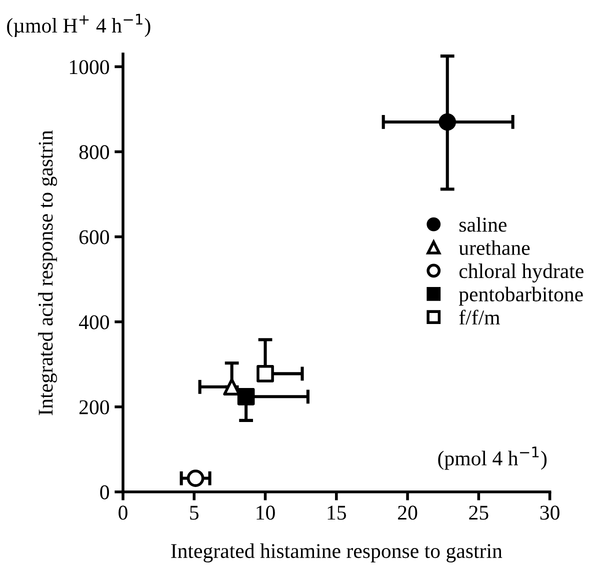 The height and width of the screenshot is (568, 615). Describe the element at coordinates (94, 322) in the screenshot. I see `y-tick-label: 400` at that location.